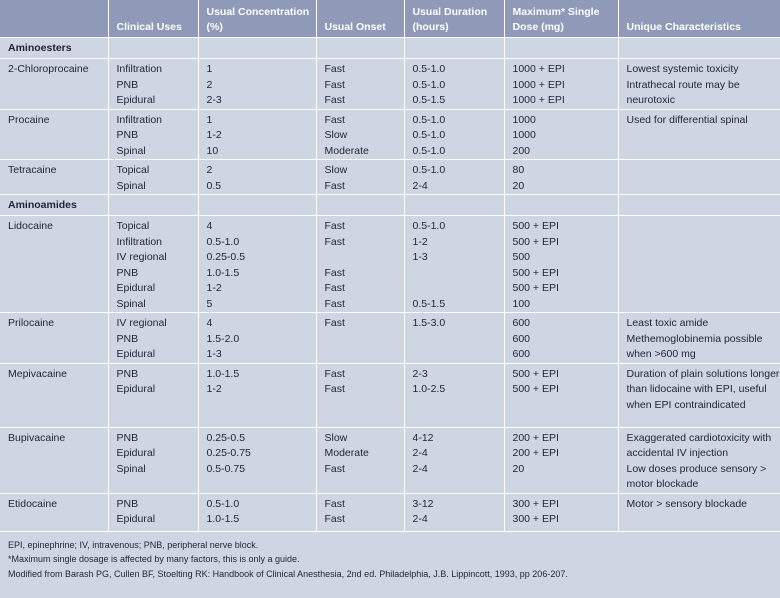 The height and width of the screenshot is (598, 780). I want to click on cell-line: 4-12, so click(423, 437).